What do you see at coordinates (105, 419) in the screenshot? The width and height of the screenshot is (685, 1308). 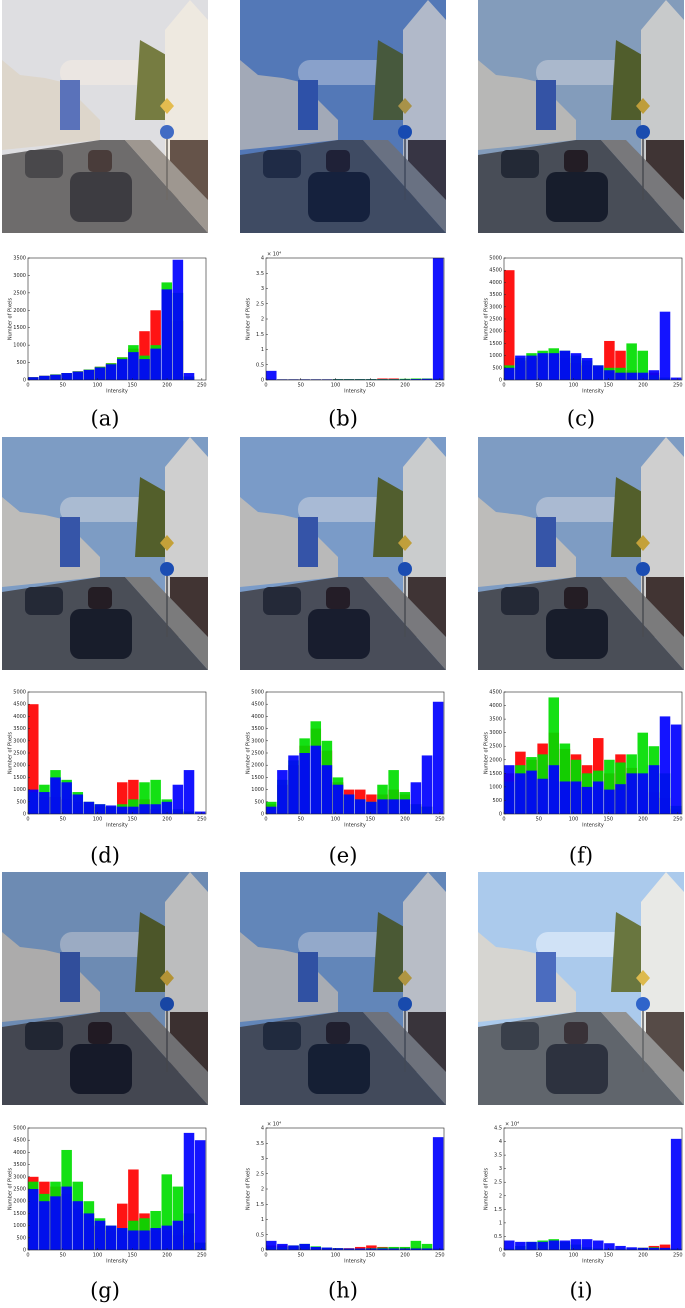 I see `caption: (a)` at bounding box center [105, 419].